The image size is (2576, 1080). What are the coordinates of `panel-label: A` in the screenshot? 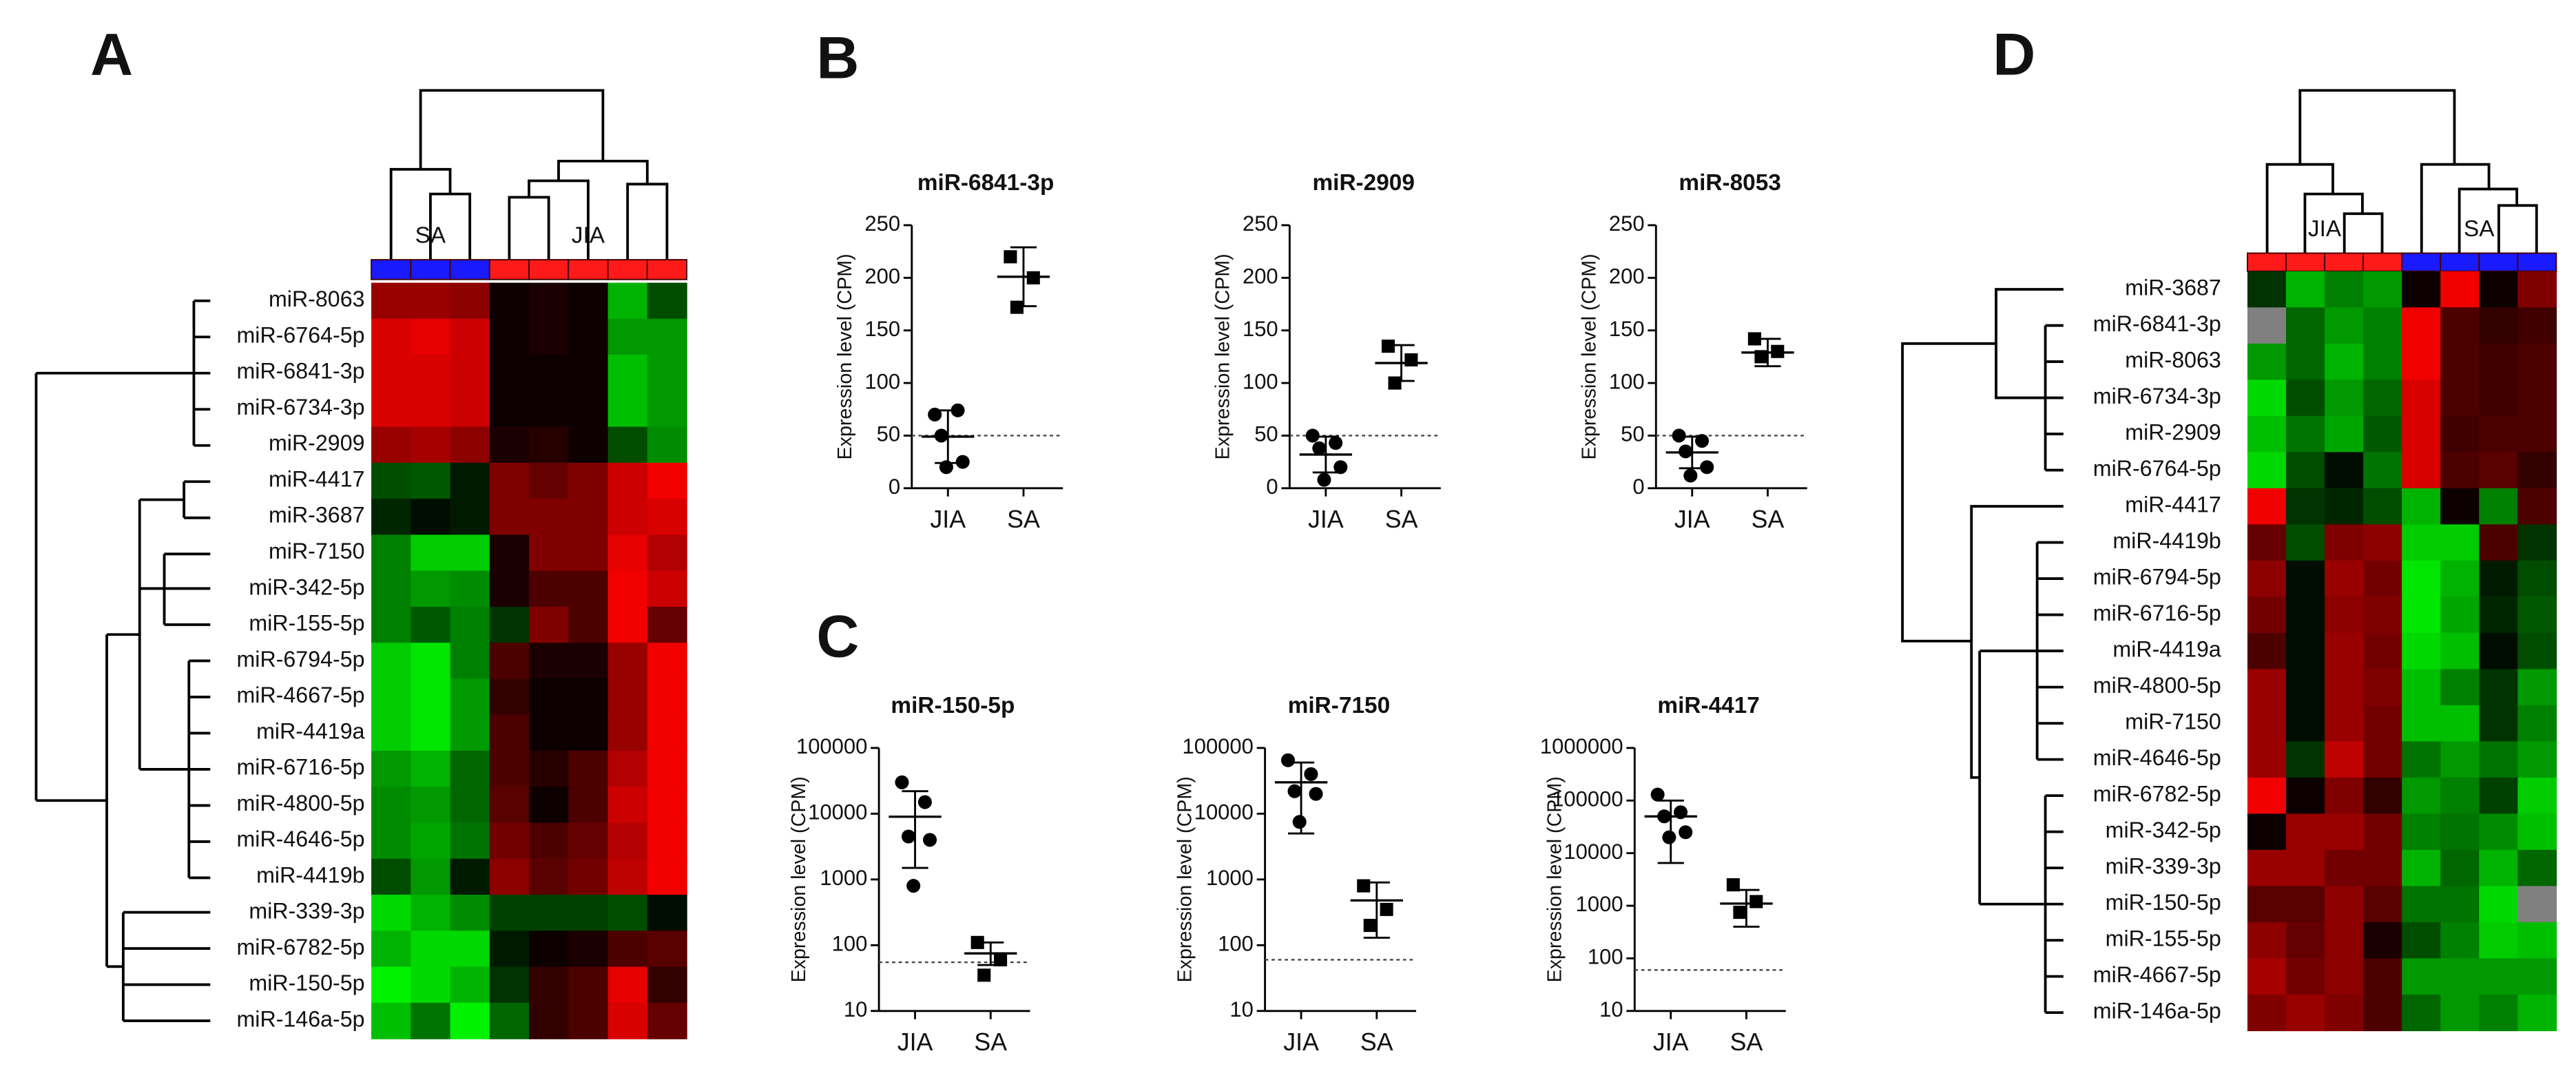 It's located at (111, 55).